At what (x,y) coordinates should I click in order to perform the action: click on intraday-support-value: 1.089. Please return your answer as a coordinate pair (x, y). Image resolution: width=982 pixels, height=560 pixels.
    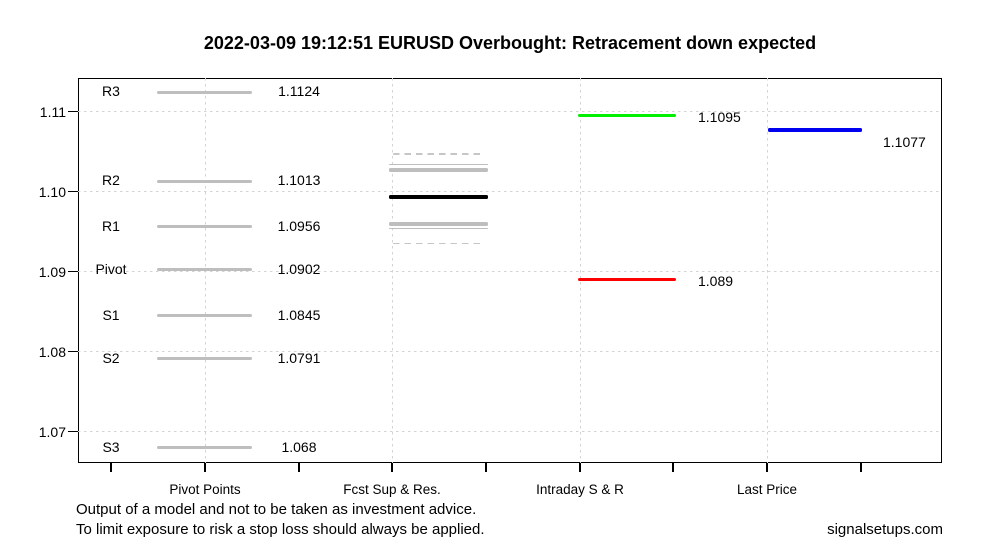
    Looking at the image, I should click on (716, 280).